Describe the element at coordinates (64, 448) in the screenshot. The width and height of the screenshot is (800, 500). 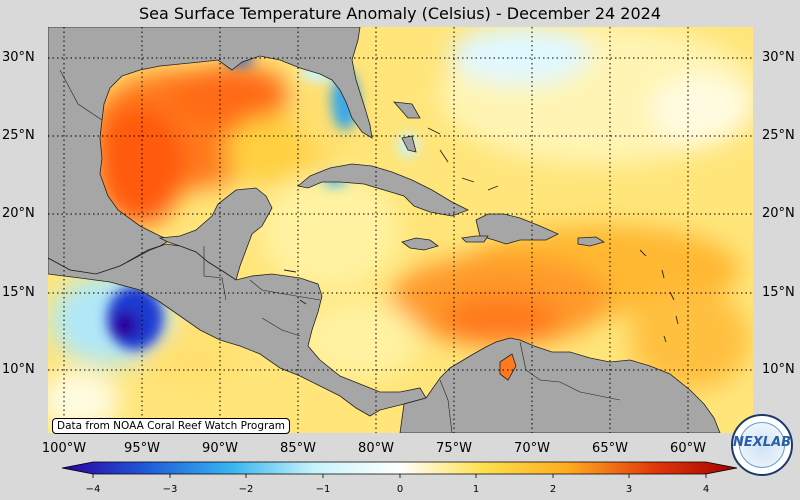
I see `lon-label: 100°W` at that location.